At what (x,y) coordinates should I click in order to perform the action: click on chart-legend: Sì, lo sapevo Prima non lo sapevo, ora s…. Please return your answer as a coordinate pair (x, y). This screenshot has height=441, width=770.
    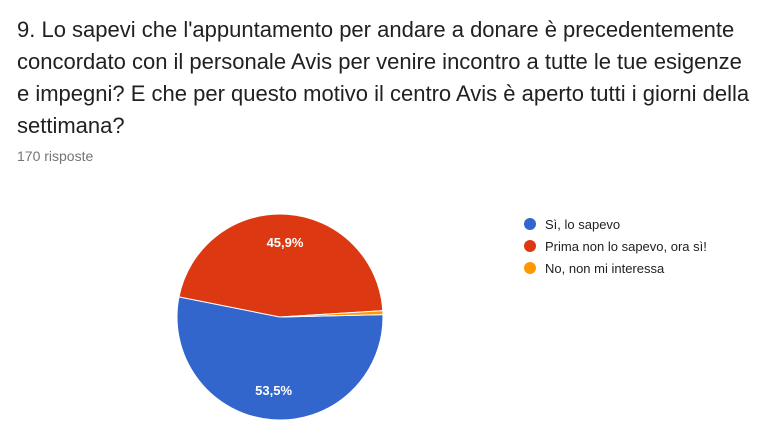
    Looking at the image, I should click on (615, 246).